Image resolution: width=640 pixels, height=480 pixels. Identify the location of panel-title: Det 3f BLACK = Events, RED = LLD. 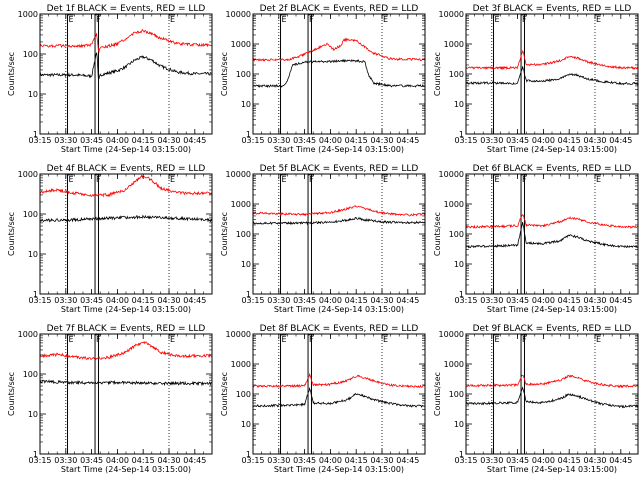
(552, 9).